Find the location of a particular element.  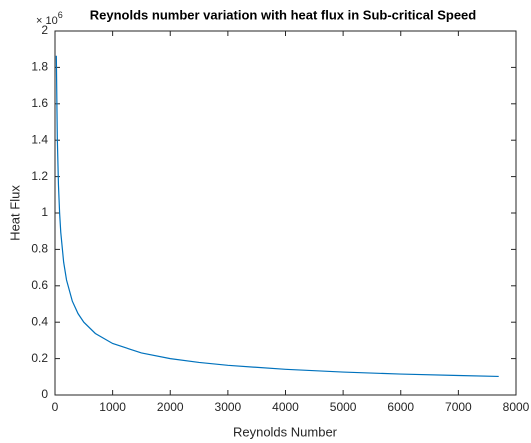

y-tick-label: 0.4 is located at coordinates (39, 321).